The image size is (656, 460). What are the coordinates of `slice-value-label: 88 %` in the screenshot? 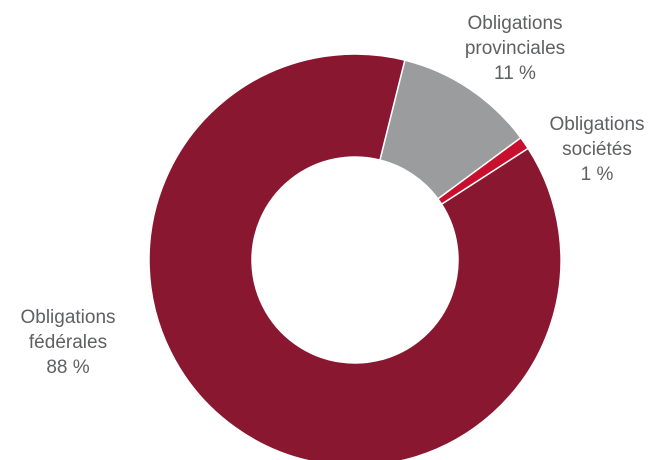 It's located at (67, 367).